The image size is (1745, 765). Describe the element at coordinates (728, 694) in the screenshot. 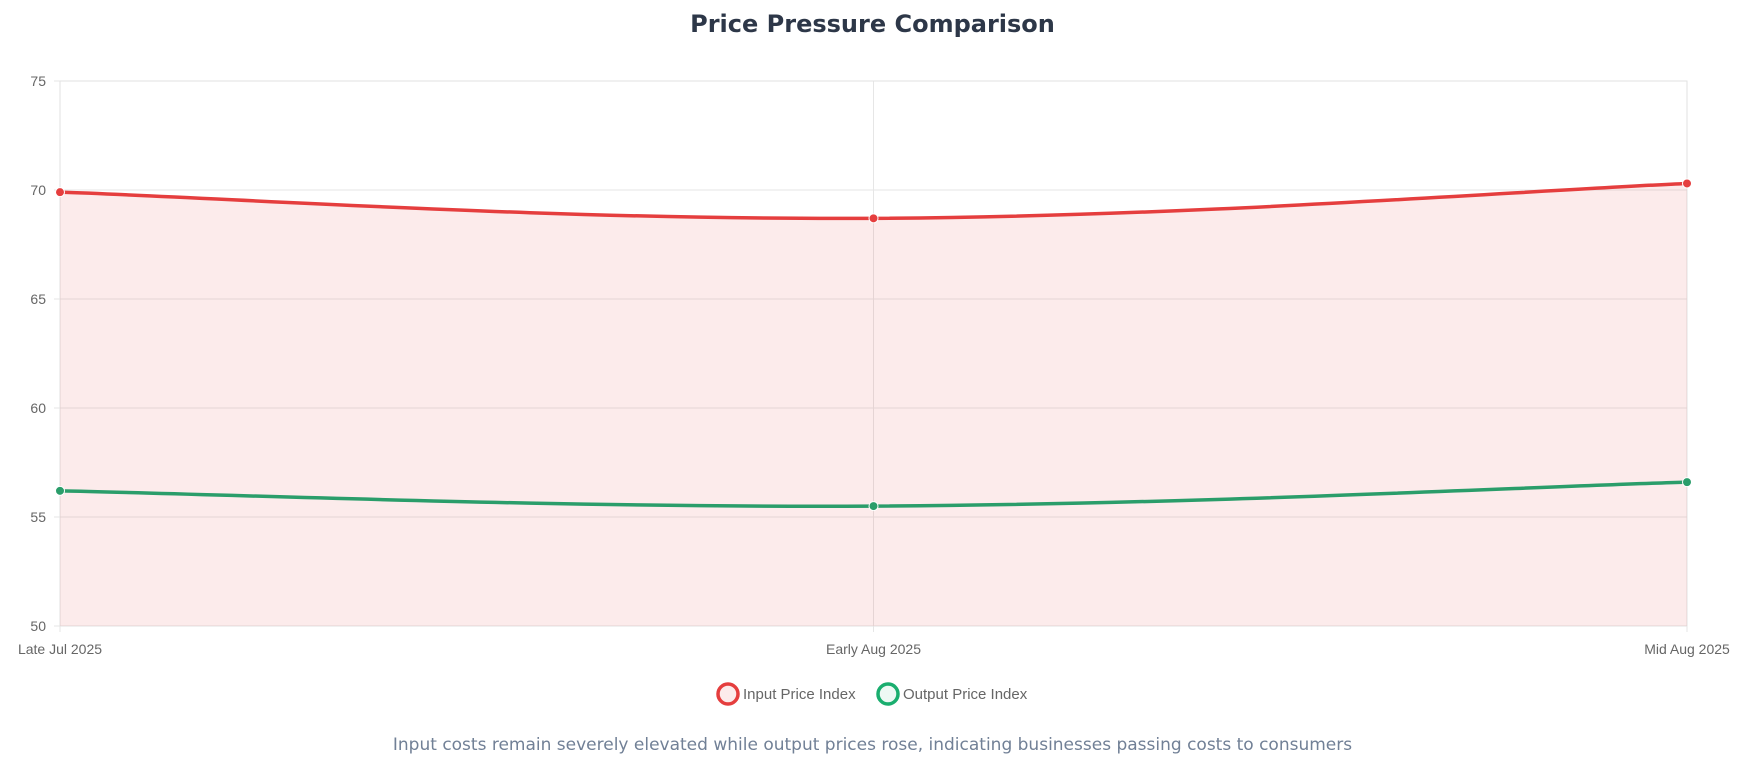

I see `legend-marker-input` at that location.